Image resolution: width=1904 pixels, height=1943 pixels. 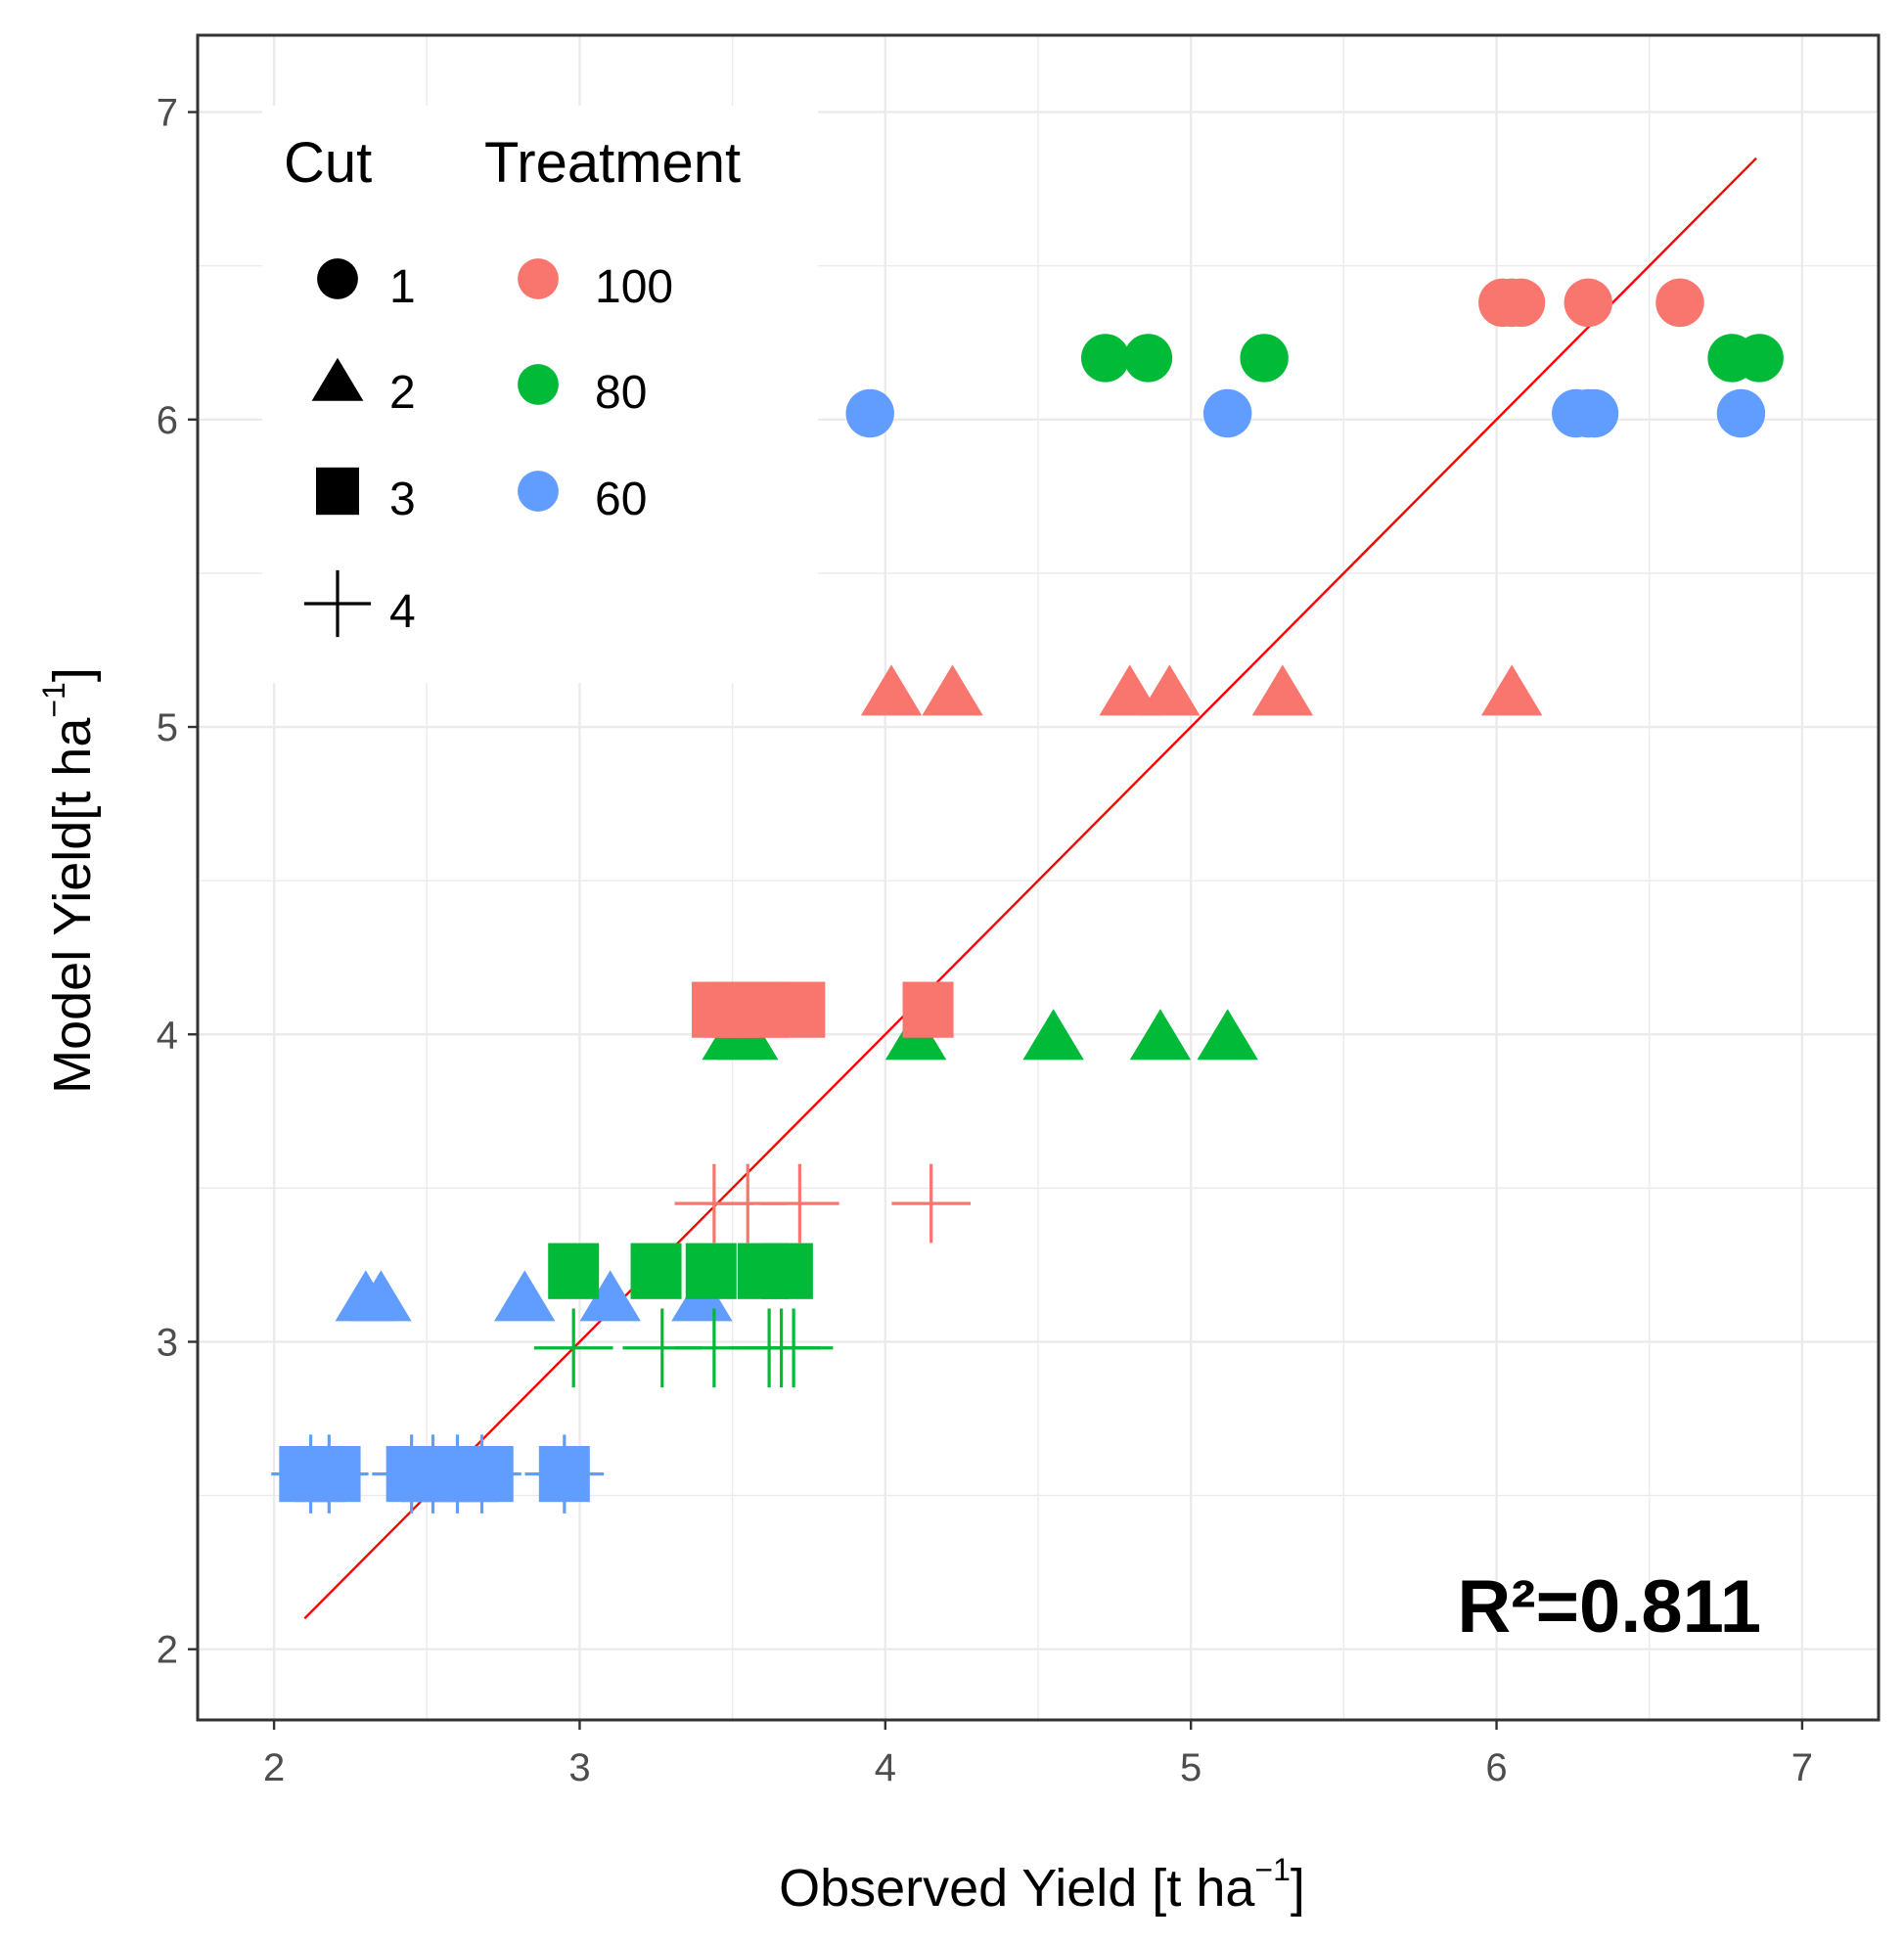 I want to click on legend-cut-label: 1, so click(x=402, y=287).